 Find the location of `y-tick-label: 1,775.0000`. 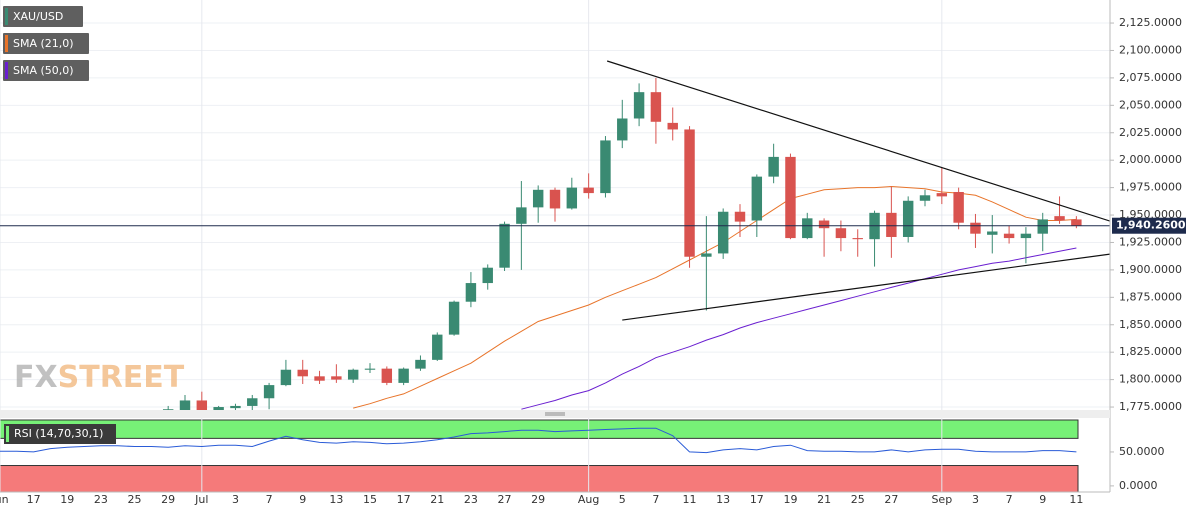

y-tick-label: 1,775.0000 is located at coordinates (1150, 406).